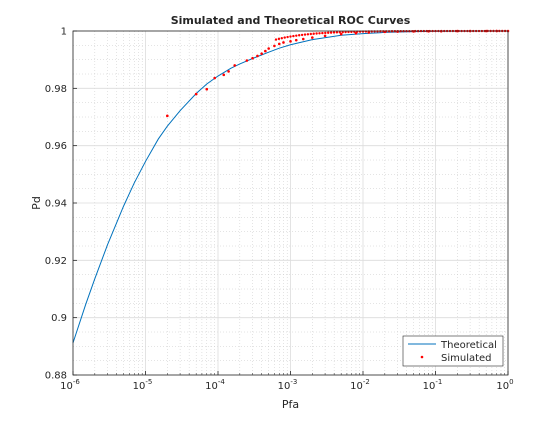 This screenshot has height=425, width=560. What do you see at coordinates (56, 89) in the screenshot?
I see `y-tick-label: 0.98` at bounding box center [56, 89].